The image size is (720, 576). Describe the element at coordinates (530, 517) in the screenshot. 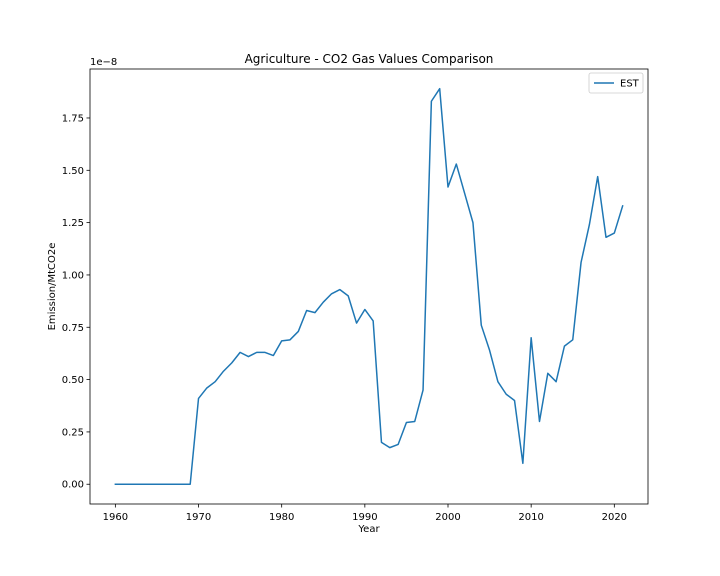

I see `x-tick-label: 2010` at that location.